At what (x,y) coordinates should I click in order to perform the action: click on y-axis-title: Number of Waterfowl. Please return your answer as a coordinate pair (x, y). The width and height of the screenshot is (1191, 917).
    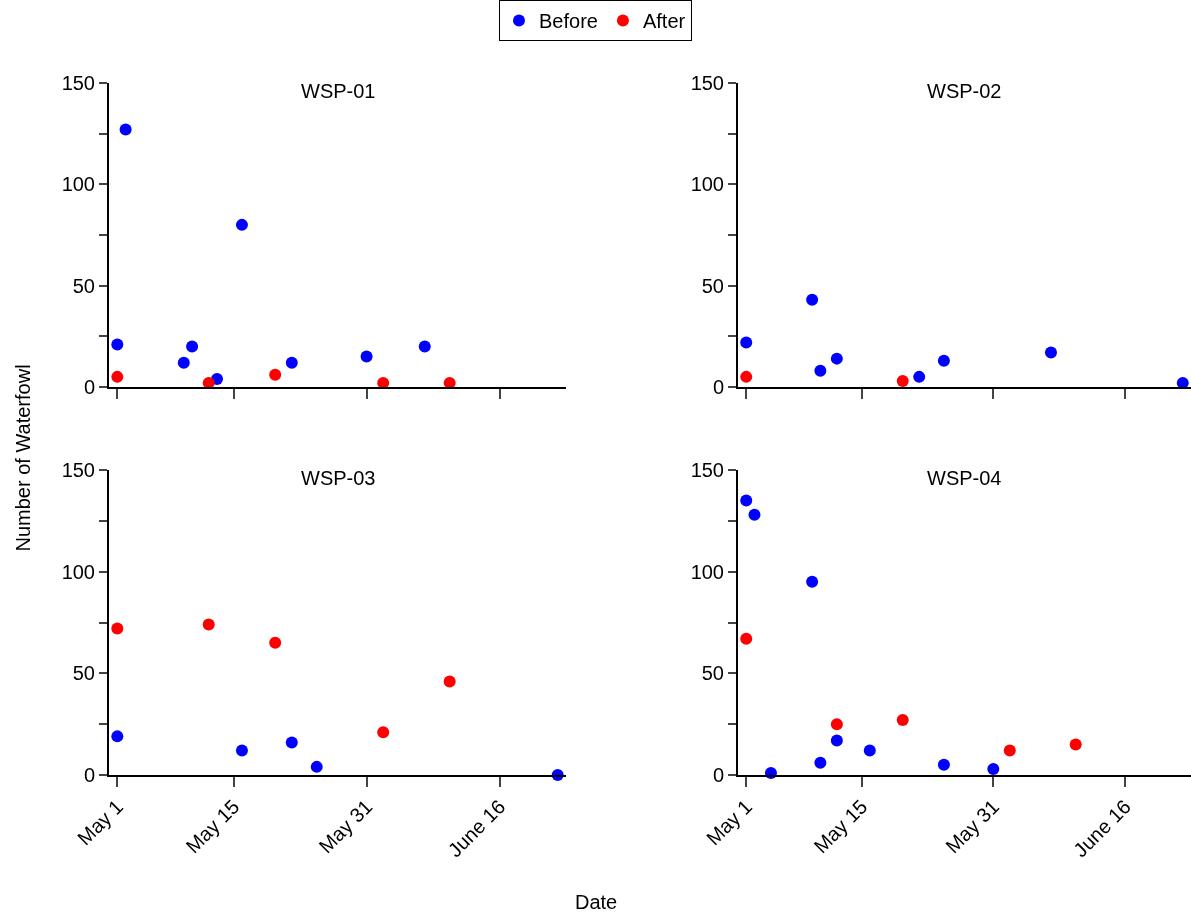
    Looking at the image, I should click on (22, 458).